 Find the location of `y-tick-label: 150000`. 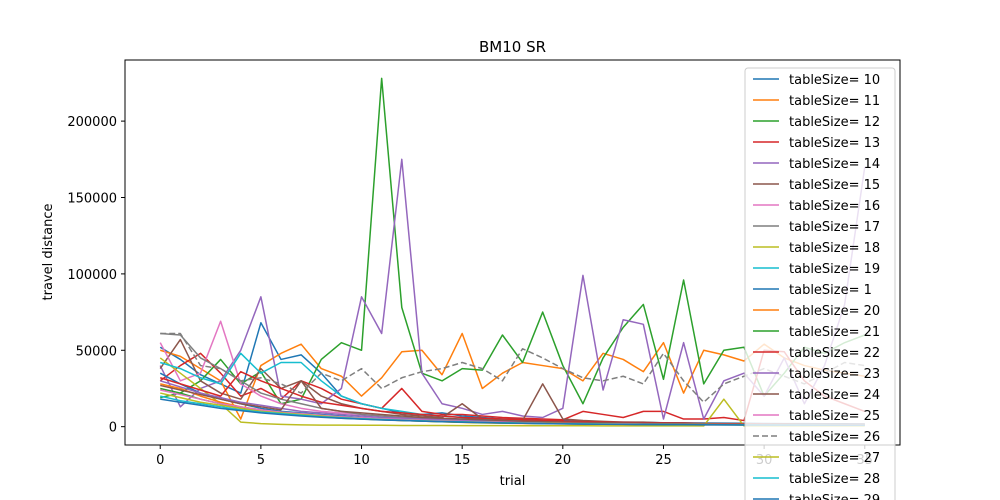

y-tick-label: 150000 is located at coordinates (92, 199).